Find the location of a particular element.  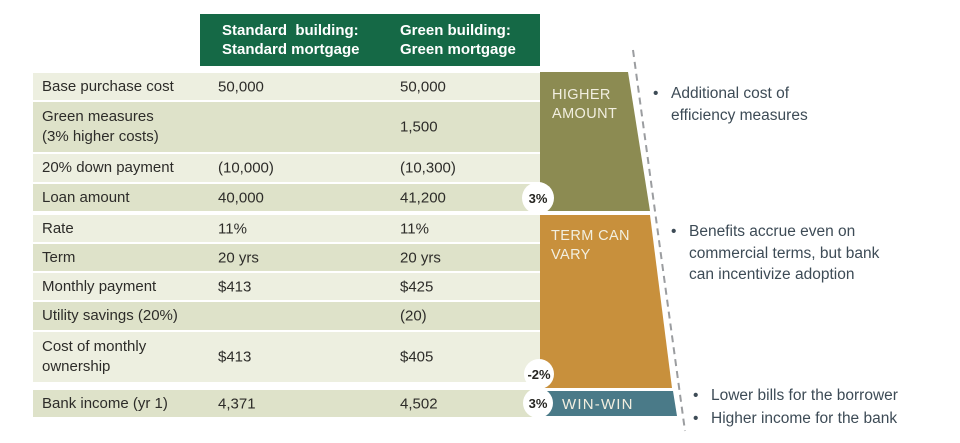

table-row-bank-income: Bank income (yr 1) 4,371 4,502 is located at coordinates (286, 403).